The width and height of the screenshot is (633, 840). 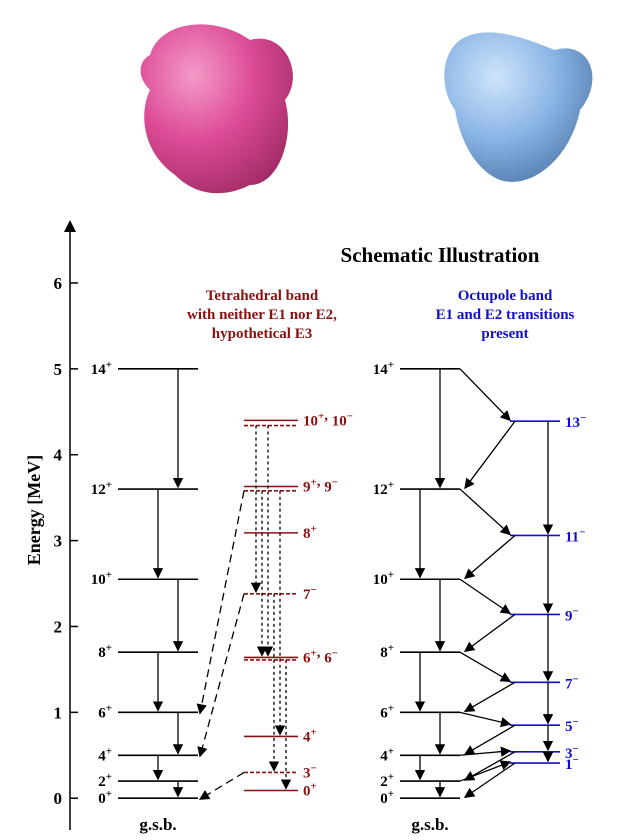 What do you see at coordinates (58, 626) in the screenshot?
I see `tick-label: 2` at bounding box center [58, 626].